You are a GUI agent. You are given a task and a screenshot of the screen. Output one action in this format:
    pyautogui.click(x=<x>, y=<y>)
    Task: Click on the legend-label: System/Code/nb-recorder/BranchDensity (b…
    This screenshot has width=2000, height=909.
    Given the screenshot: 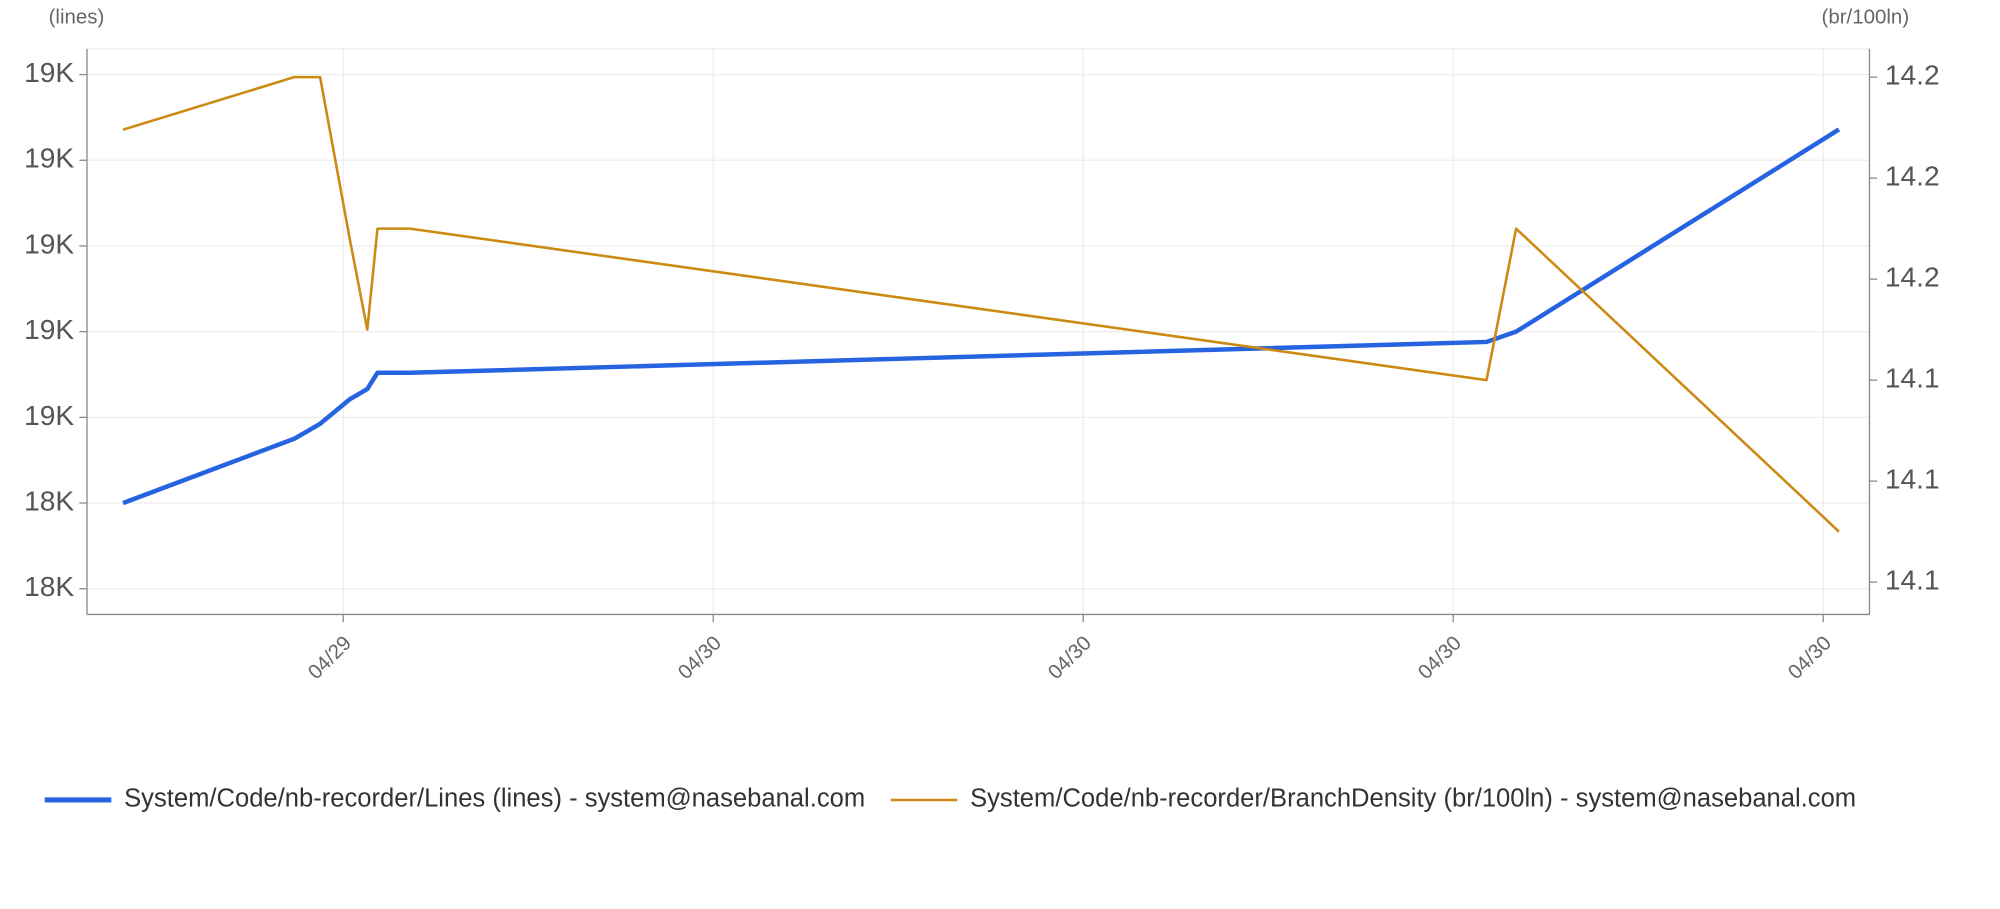 What is the action you would take?
    pyautogui.click(x=1413, y=799)
    